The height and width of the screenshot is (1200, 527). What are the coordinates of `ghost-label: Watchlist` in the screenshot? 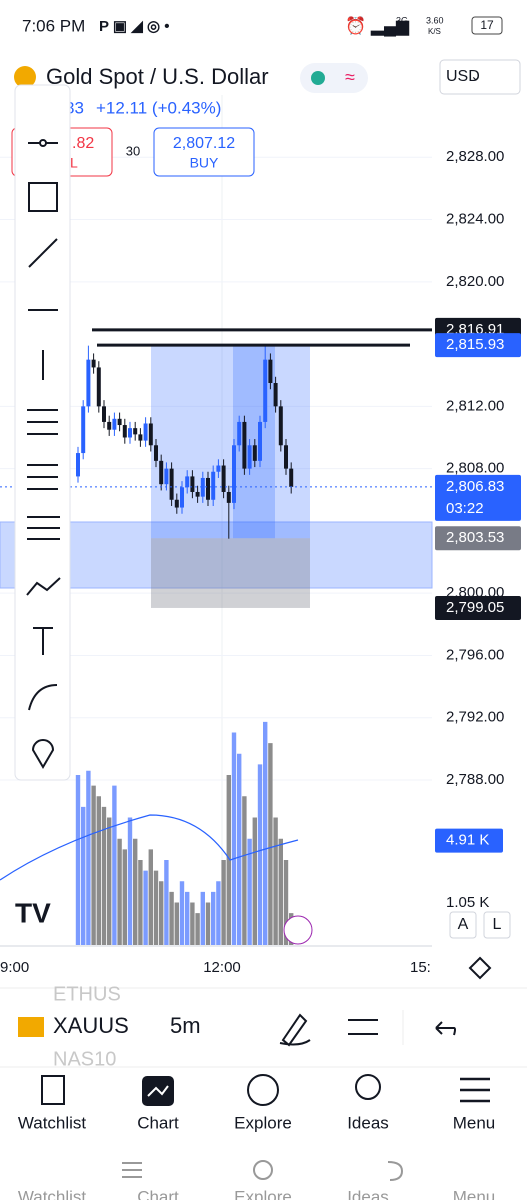 It's located at (52, 1193).